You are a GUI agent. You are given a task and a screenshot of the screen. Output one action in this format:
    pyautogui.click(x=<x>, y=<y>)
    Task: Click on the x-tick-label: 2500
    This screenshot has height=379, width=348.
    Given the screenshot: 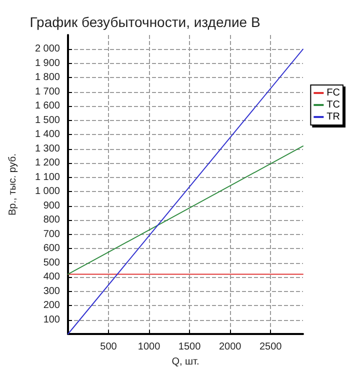 What is the action you would take?
    pyautogui.click(x=270, y=347)
    